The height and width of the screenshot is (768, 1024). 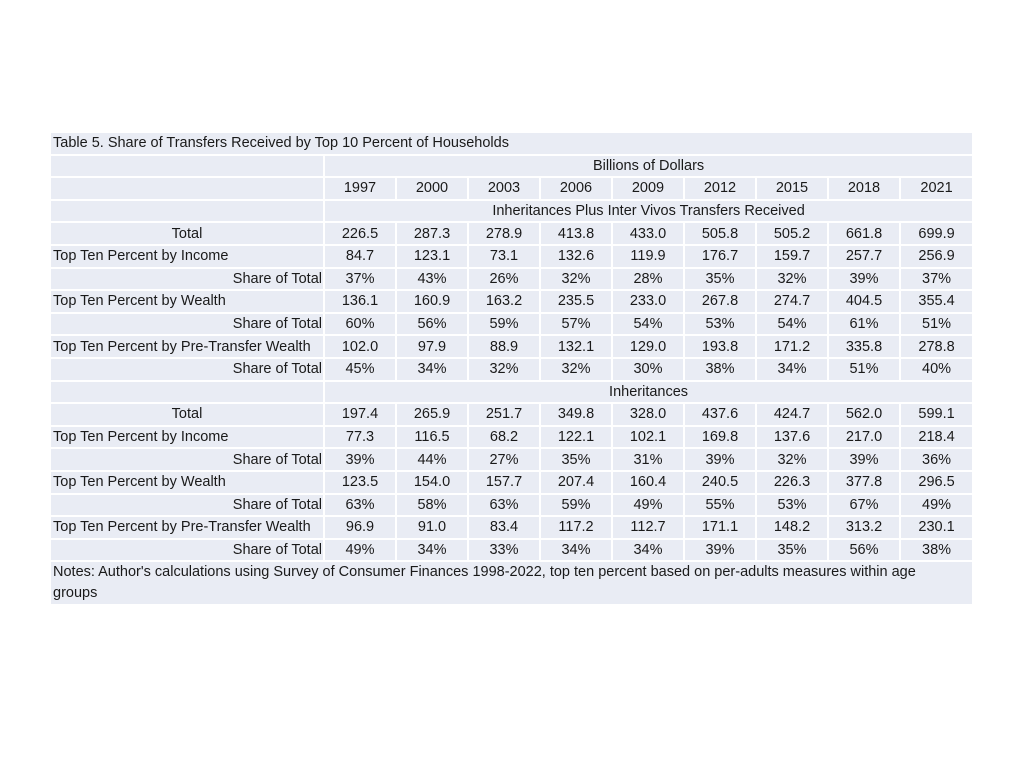 I want to click on section-header: Inheritances, so click(x=648, y=392).